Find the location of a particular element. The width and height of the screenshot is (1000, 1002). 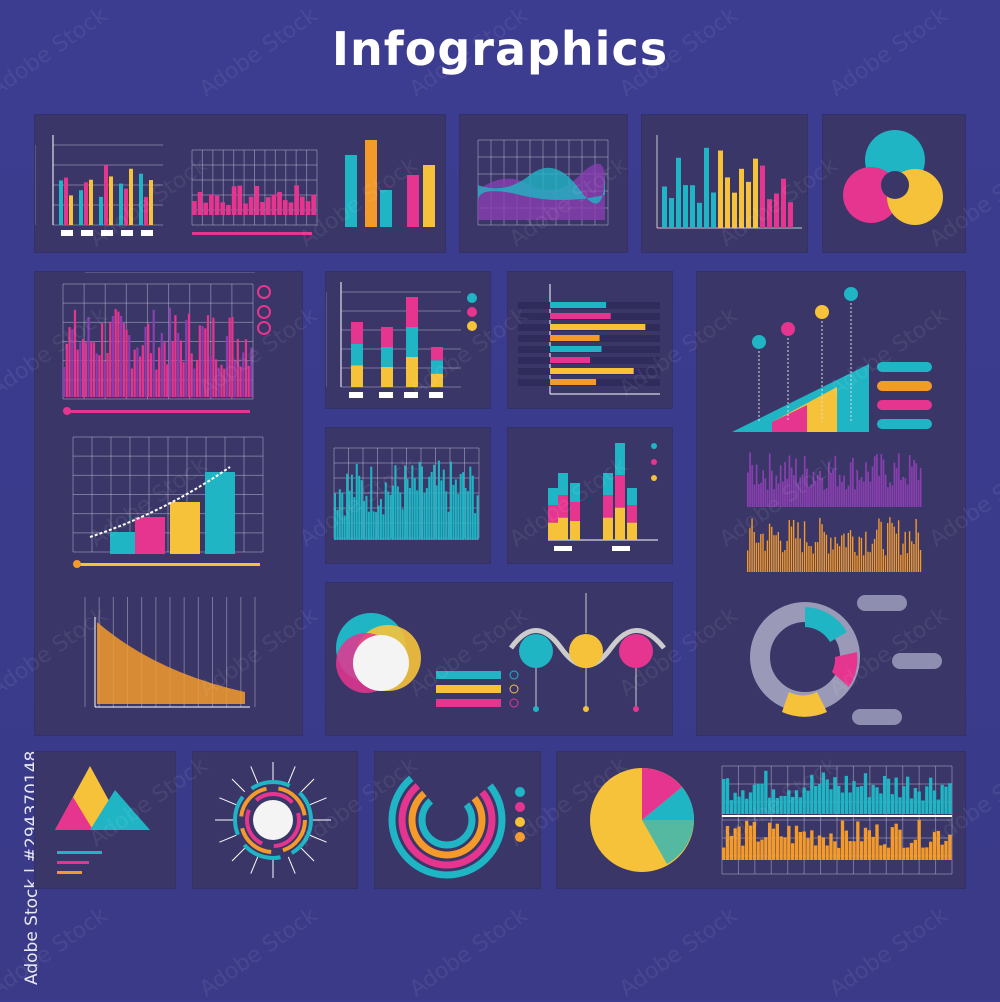

panel-triangle-chart is located at coordinates (105, 820).